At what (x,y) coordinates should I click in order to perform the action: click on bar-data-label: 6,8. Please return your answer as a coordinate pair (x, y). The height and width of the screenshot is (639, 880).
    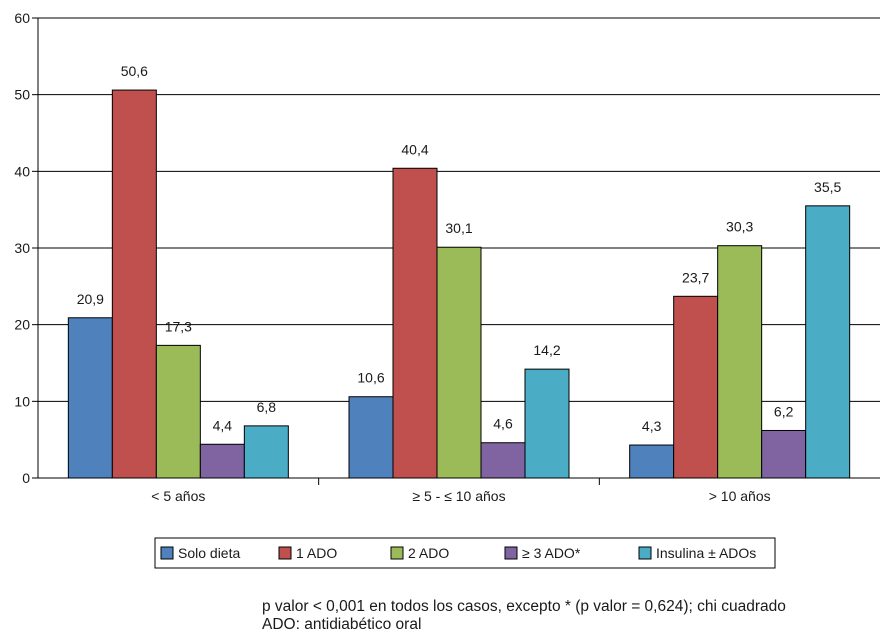
    Looking at the image, I should click on (267, 407).